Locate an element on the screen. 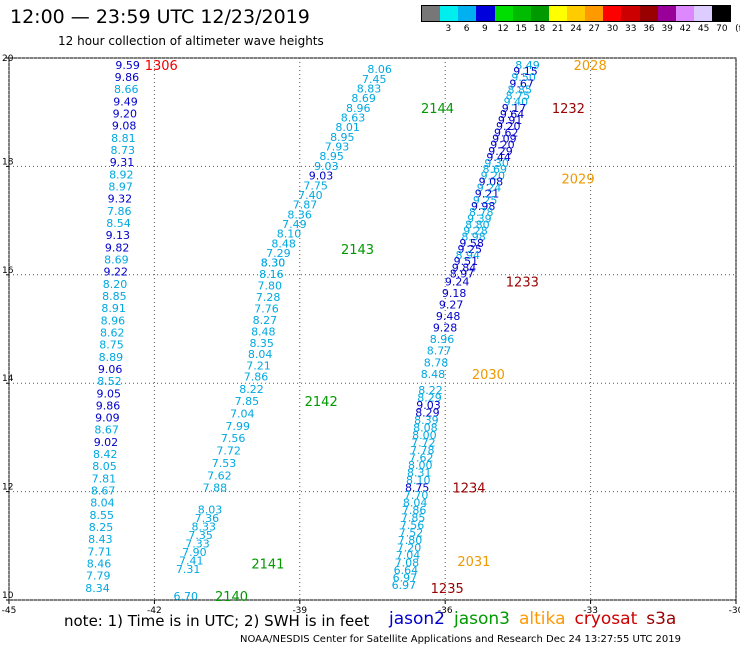  wave-height-label: 7.45 is located at coordinates (374, 79).